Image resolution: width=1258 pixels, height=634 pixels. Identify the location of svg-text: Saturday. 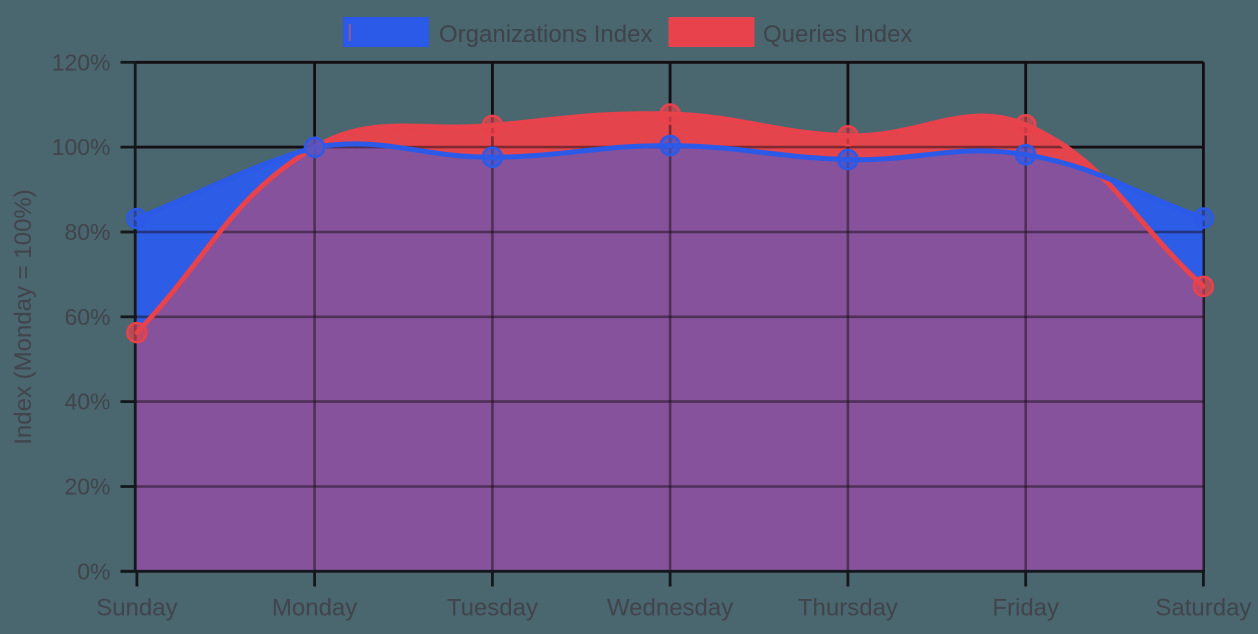
(1203, 608).